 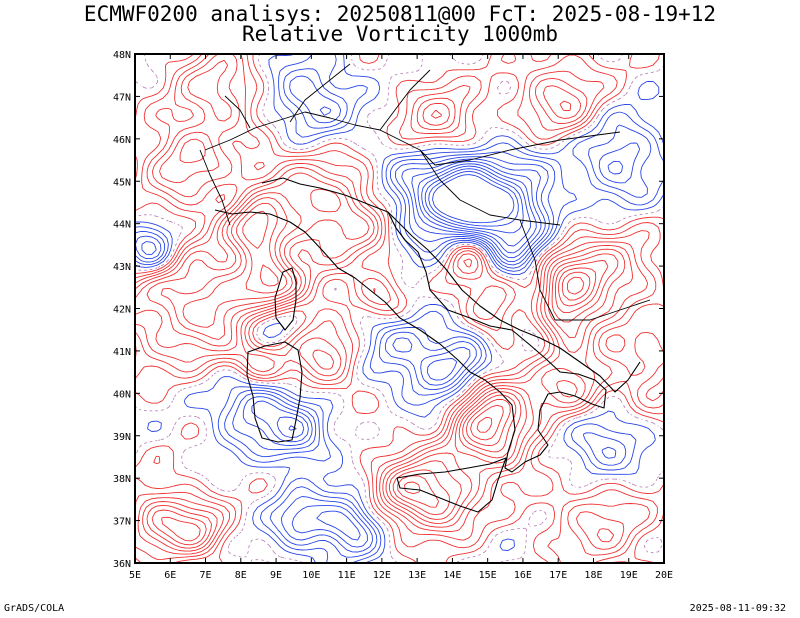 What do you see at coordinates (122, 310) in the screenshot?
I see `lat-tick-label: 42N` at bounding box center [122, 310].